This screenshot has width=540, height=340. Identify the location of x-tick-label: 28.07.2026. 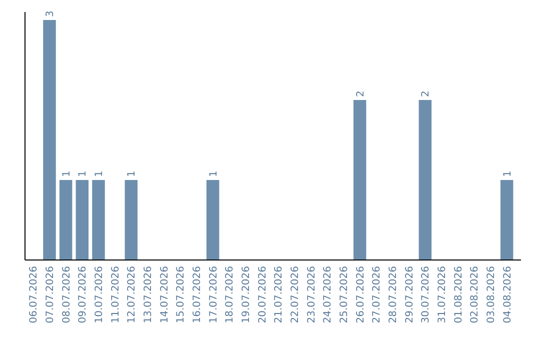
(393, 295).